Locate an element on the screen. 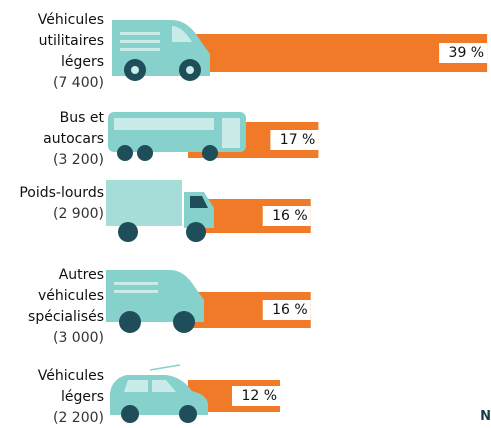 The width and height of the screenshot is (491, 428). category-name: Poids-lourds is located at coordinates (61, 193).